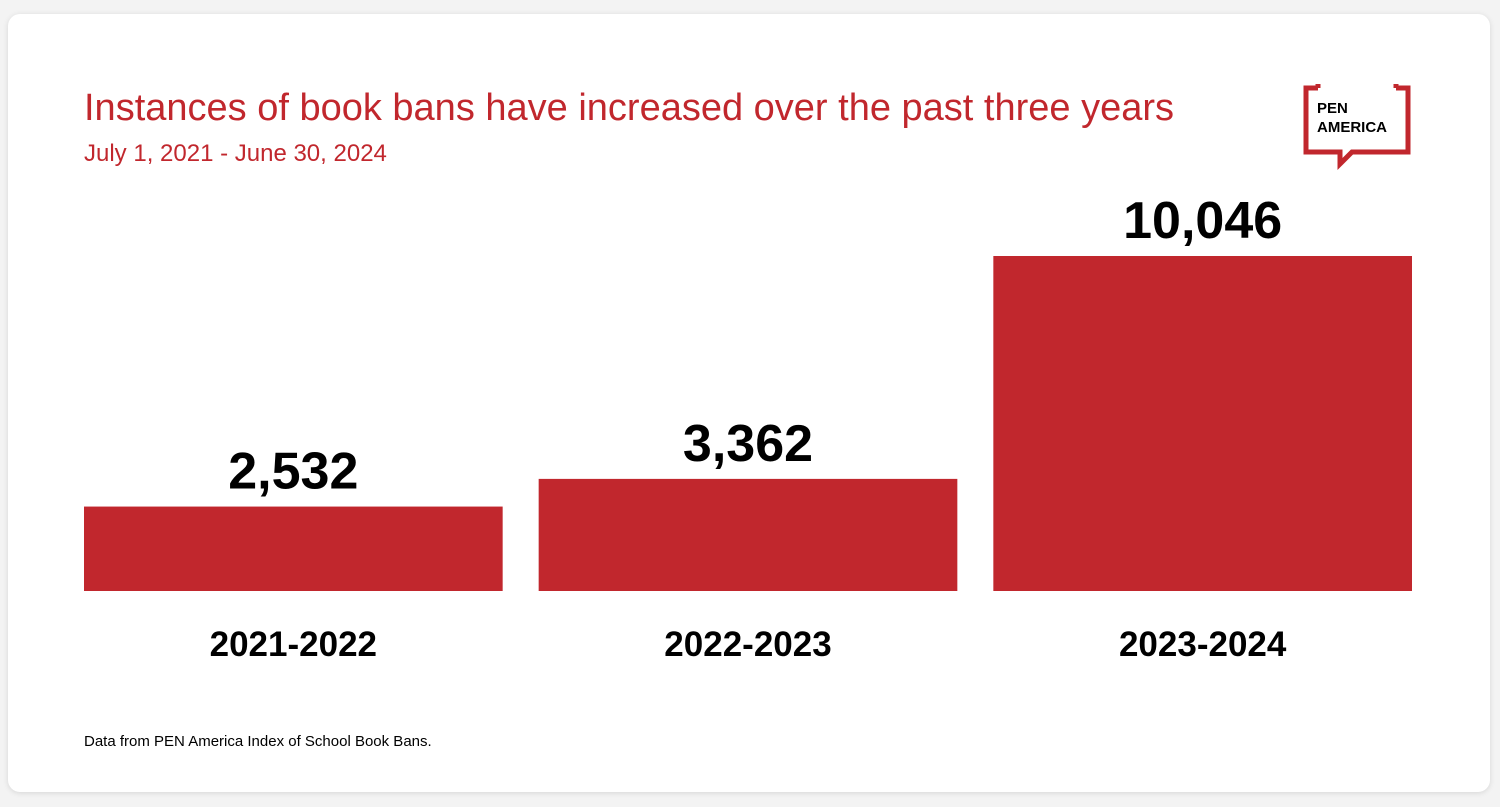 This screenshot has height=807, width=1500. What do you see at coordinates (235, 153) in the screenshot?
I see `chart-subtitle: July 1, 2021 - June 30, 2024` at bounding box center [235, 153].